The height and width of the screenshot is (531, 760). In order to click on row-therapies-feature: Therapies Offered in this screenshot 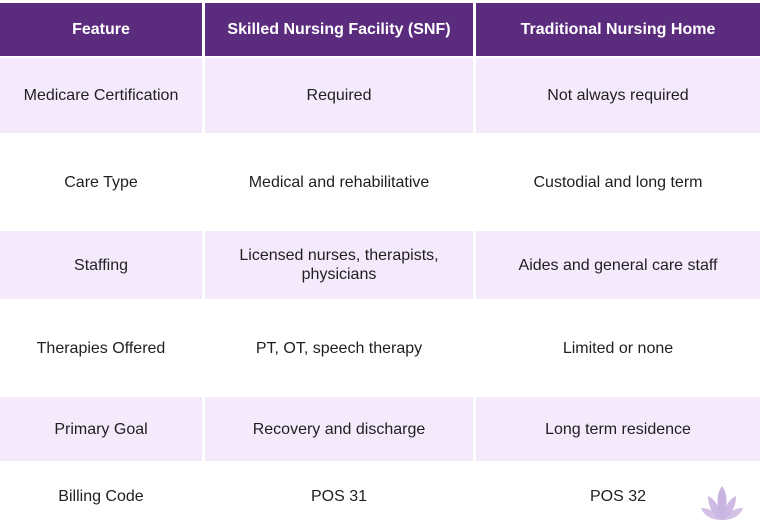, I will do `click(101, 348)`.